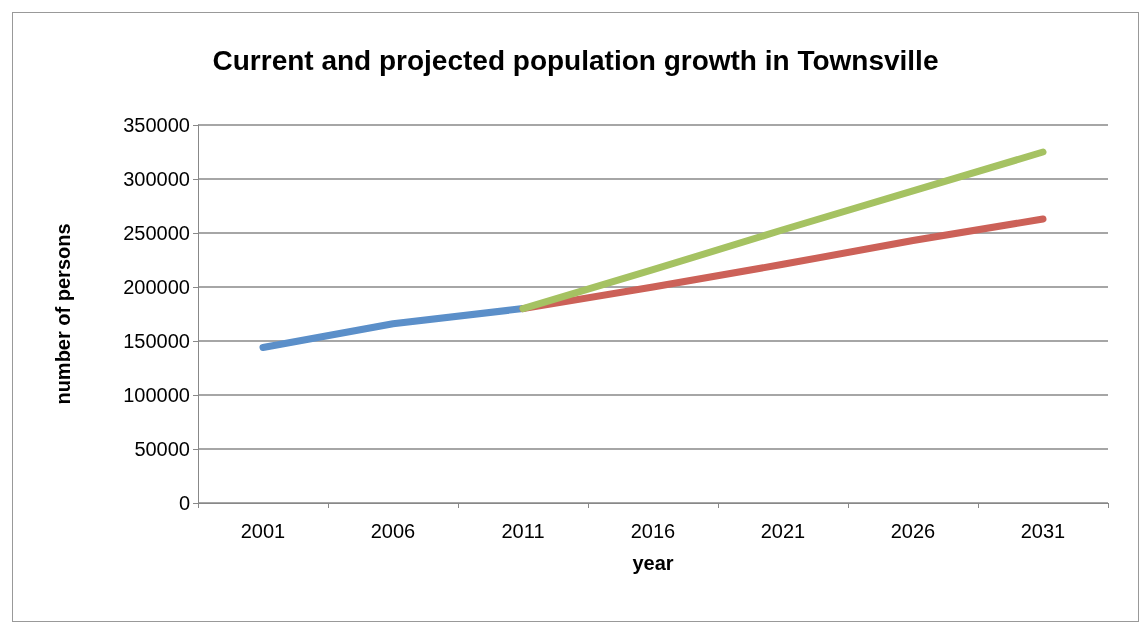  I want to click on chart-title: Current and projected population growth in Townsville, so click(575, 60).